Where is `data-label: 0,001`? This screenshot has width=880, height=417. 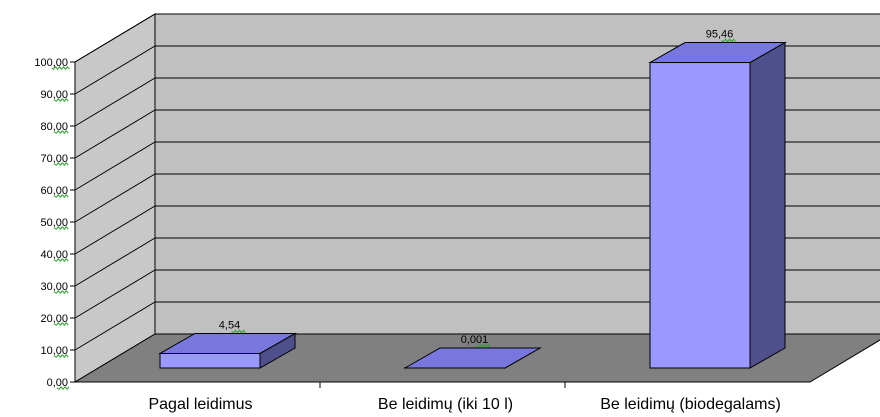
data-label: 0,001 is located at coordinates (475, 340).